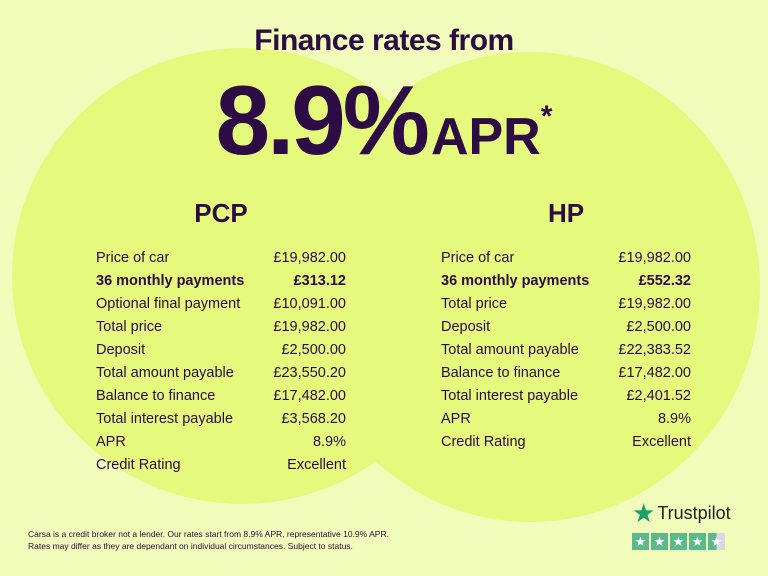  I want to click on row-value: £2,401.52, so click(658, 396).